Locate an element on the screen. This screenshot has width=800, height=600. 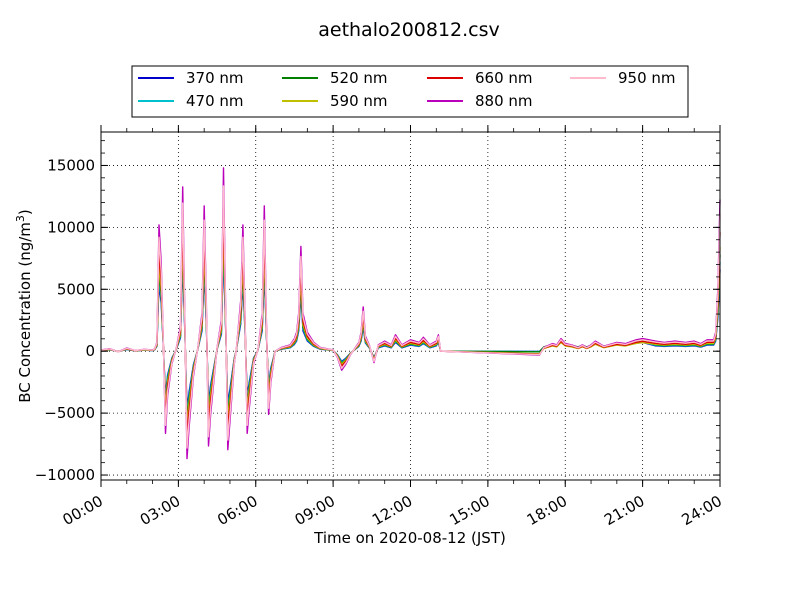
y-tick-label: 5000 is located at coordinates (76, 289).